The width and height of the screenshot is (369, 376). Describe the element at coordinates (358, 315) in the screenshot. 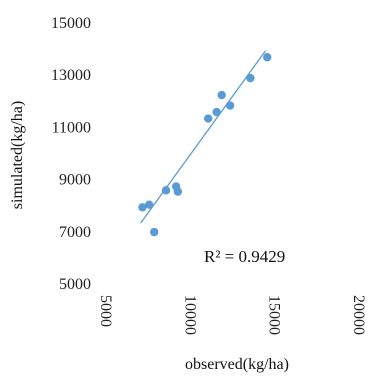

I see `x-tick-label: 20000` at that location.